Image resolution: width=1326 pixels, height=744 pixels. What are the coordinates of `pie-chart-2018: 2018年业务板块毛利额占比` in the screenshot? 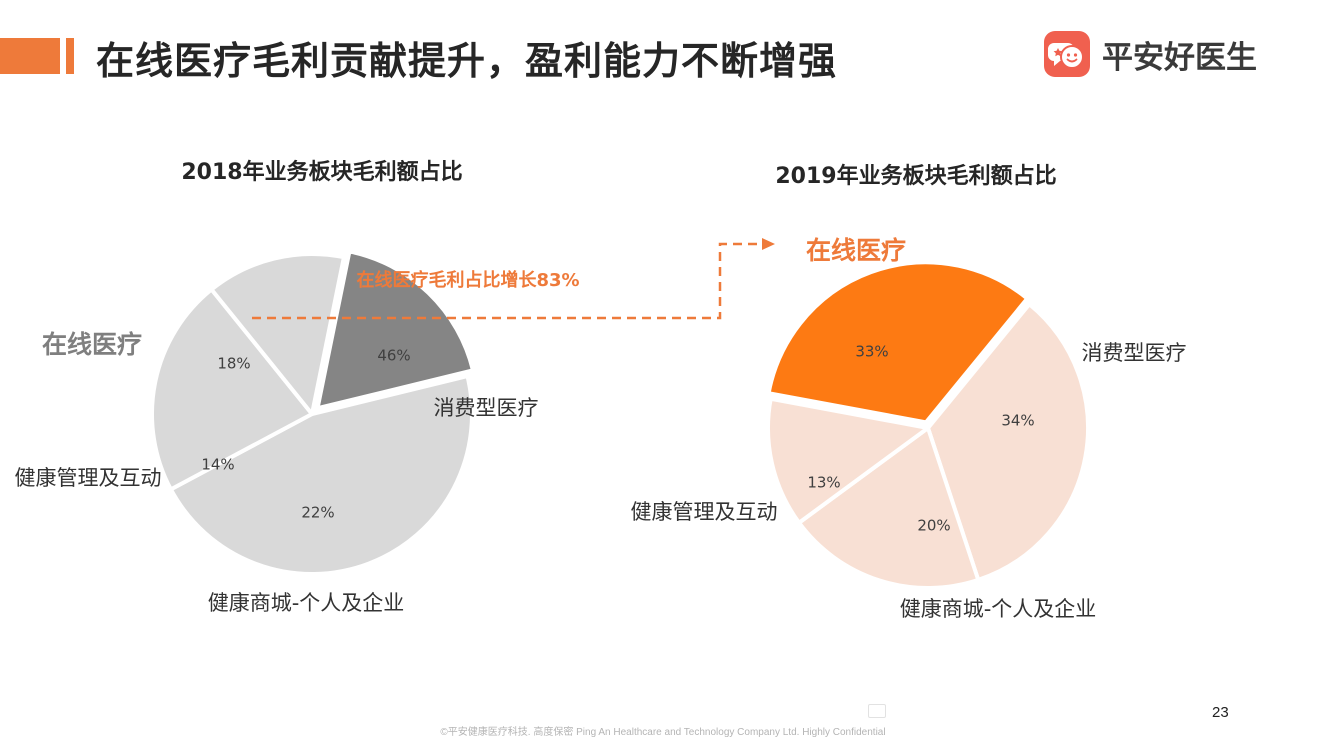 It's located at (312, 367).